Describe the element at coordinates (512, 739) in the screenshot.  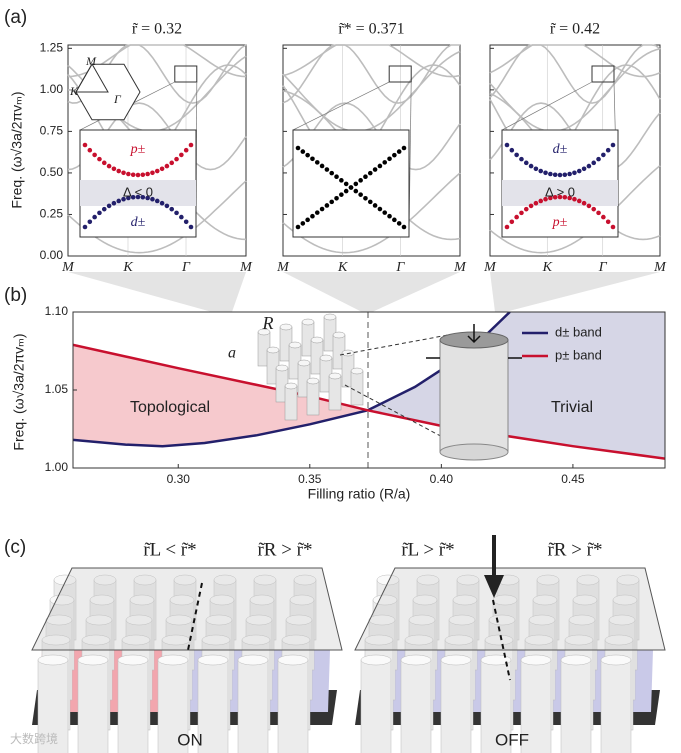
I see `state-label: OFF` at that location.